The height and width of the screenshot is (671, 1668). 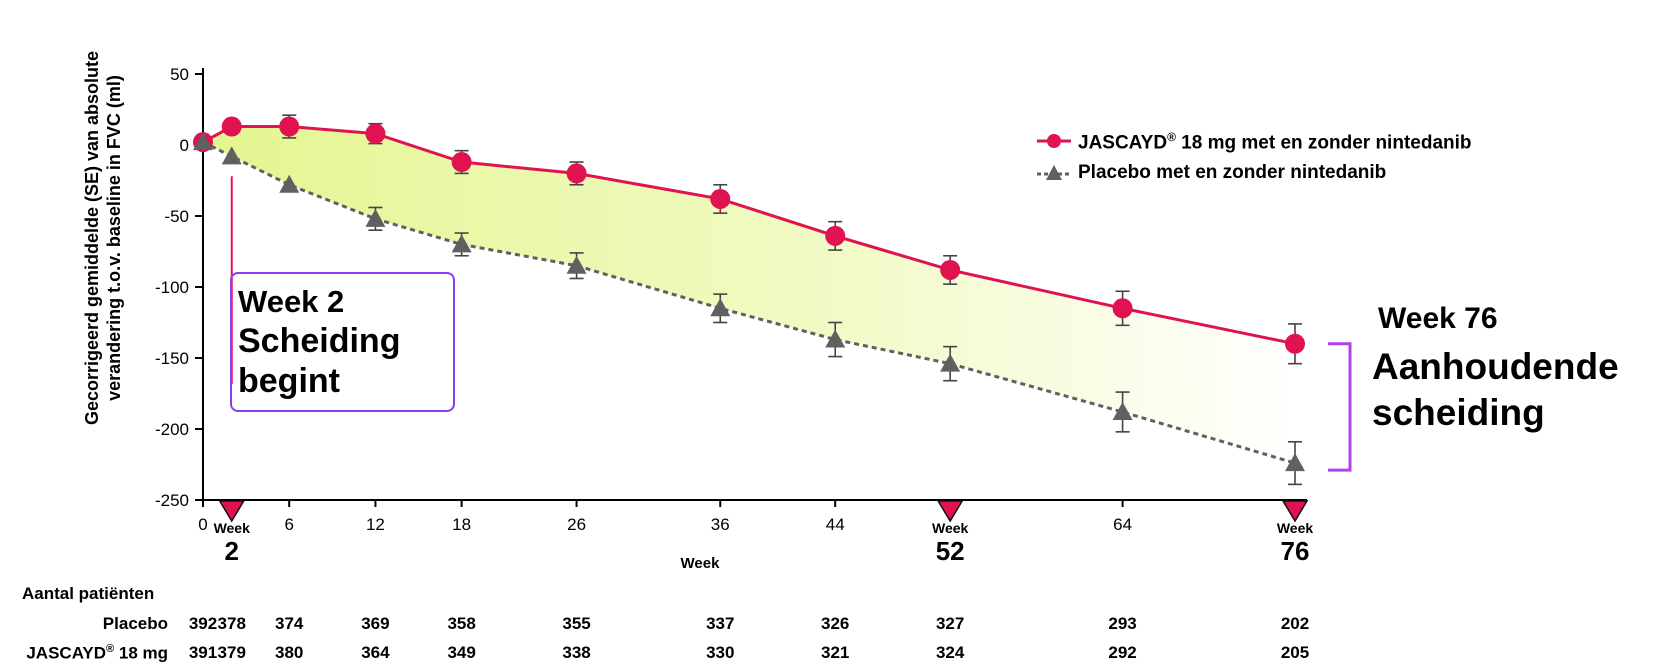 I want to click on x-tick-label: 26, so click(x=576, y=524).